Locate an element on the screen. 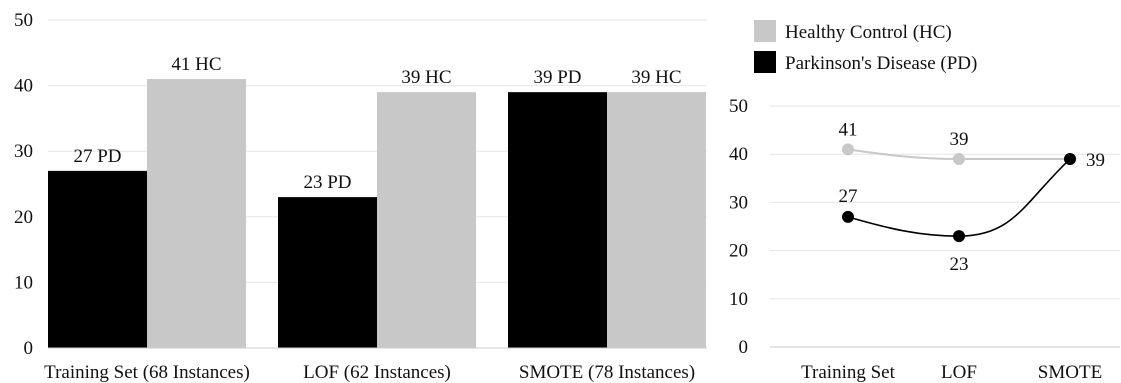  bar-data-label: 23 PD is located at coordinates (327, 182).